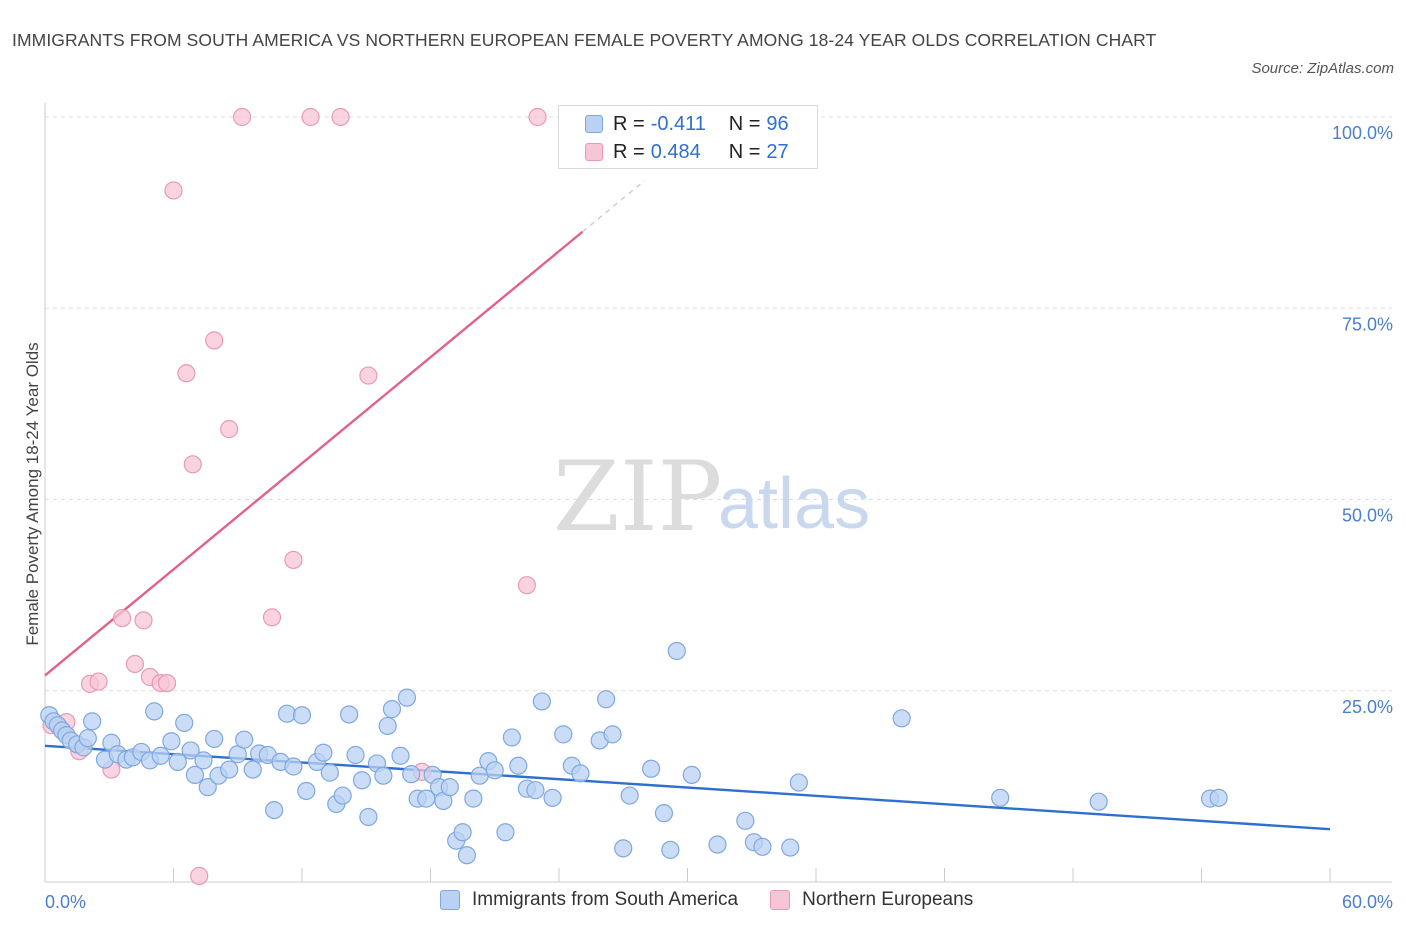 The width and height of the screenshot is (1406, 930). I want to click on watermark: ZIP atlas, so click(711, 497).